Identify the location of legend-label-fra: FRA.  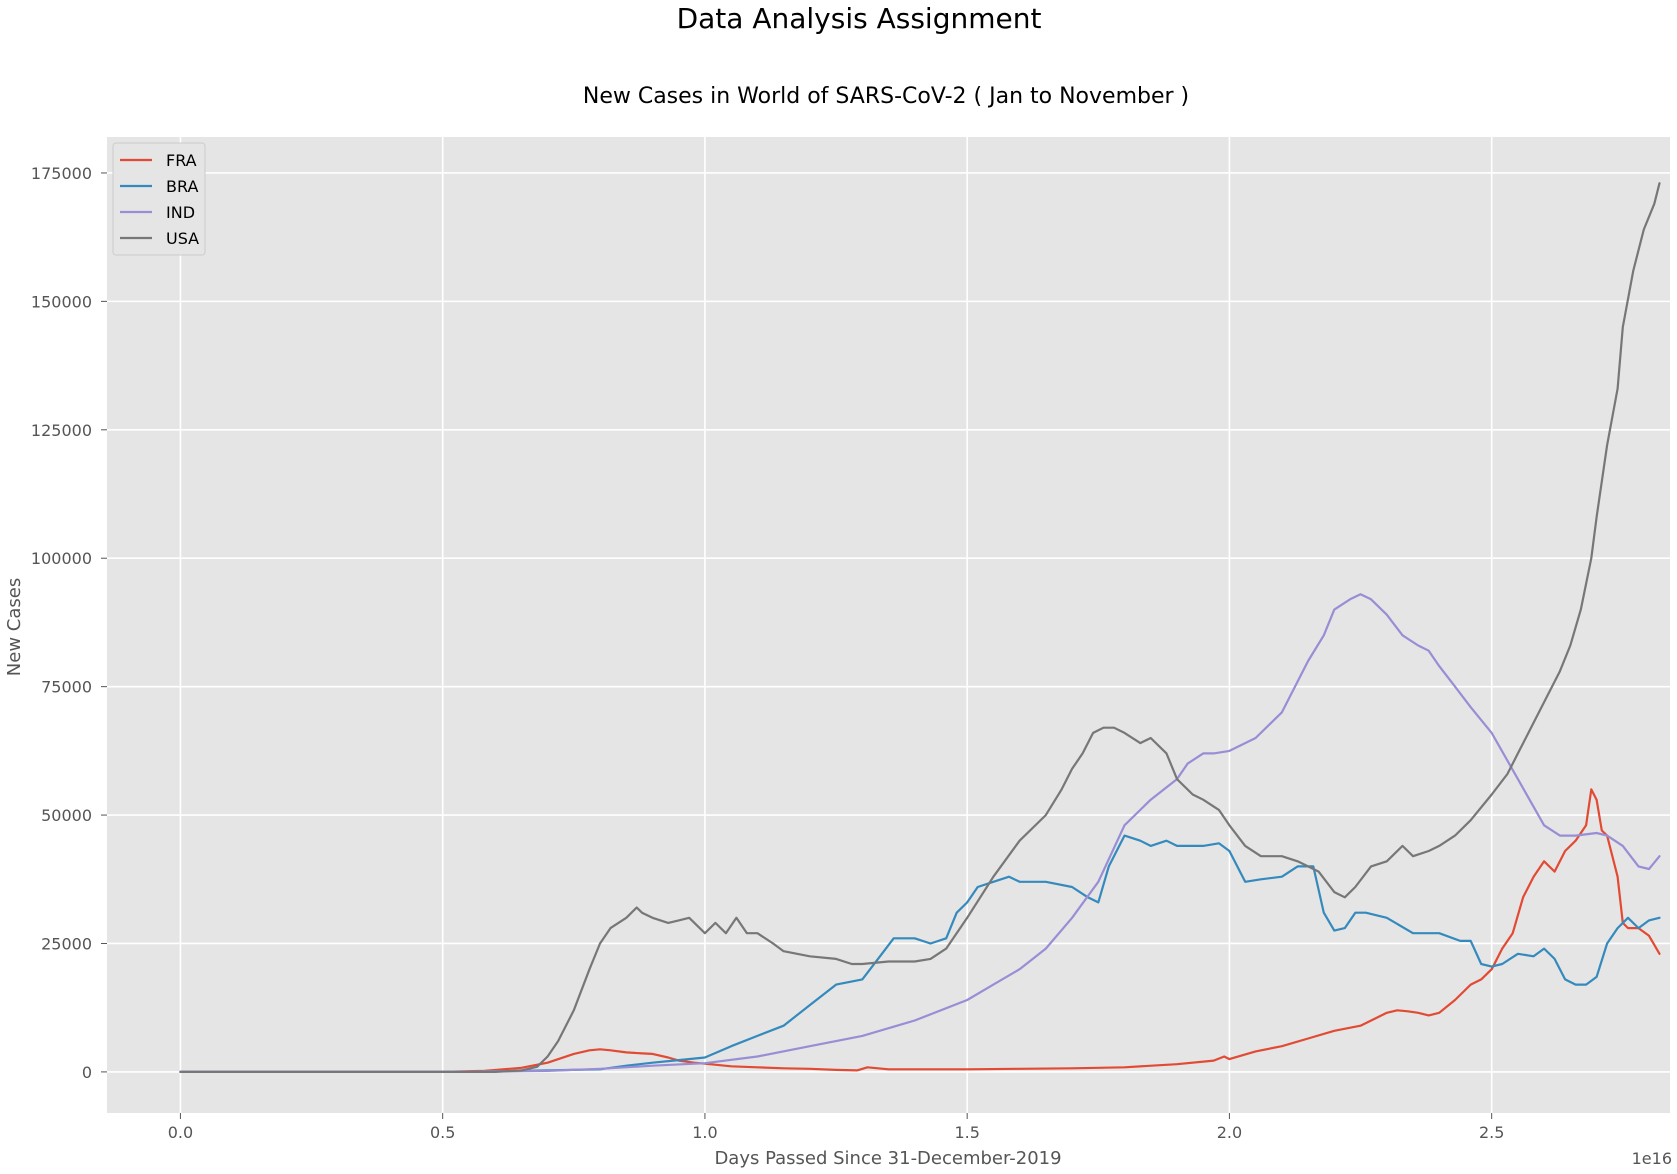
(181, 160).